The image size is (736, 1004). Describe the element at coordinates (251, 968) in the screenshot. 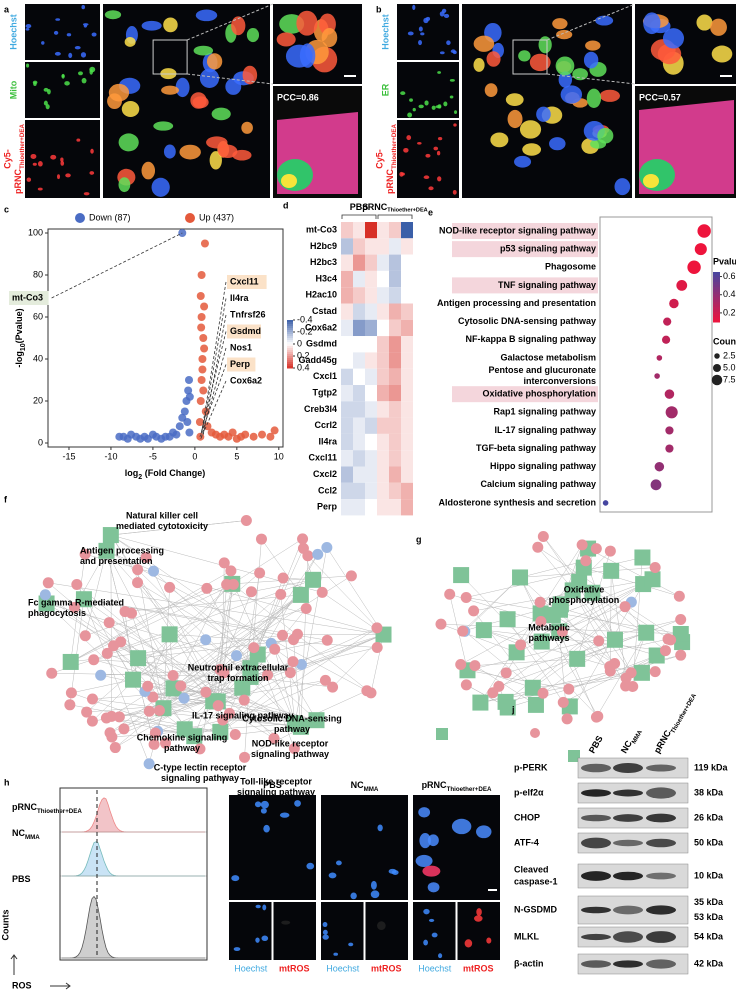

I see `stain-label: Hoechst` at that location.